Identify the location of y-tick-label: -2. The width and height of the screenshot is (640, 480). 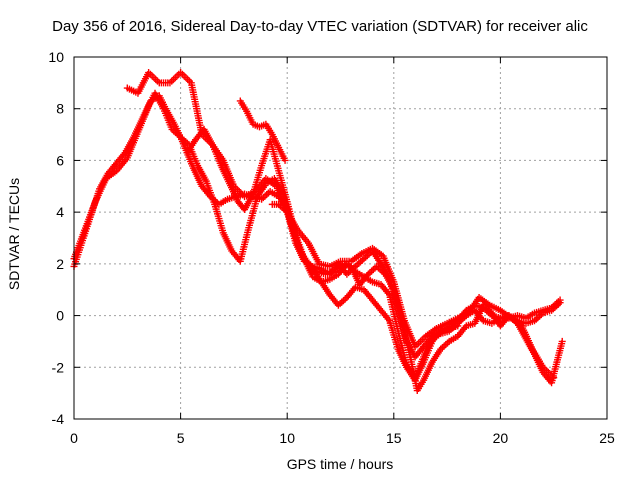
(58, 367).